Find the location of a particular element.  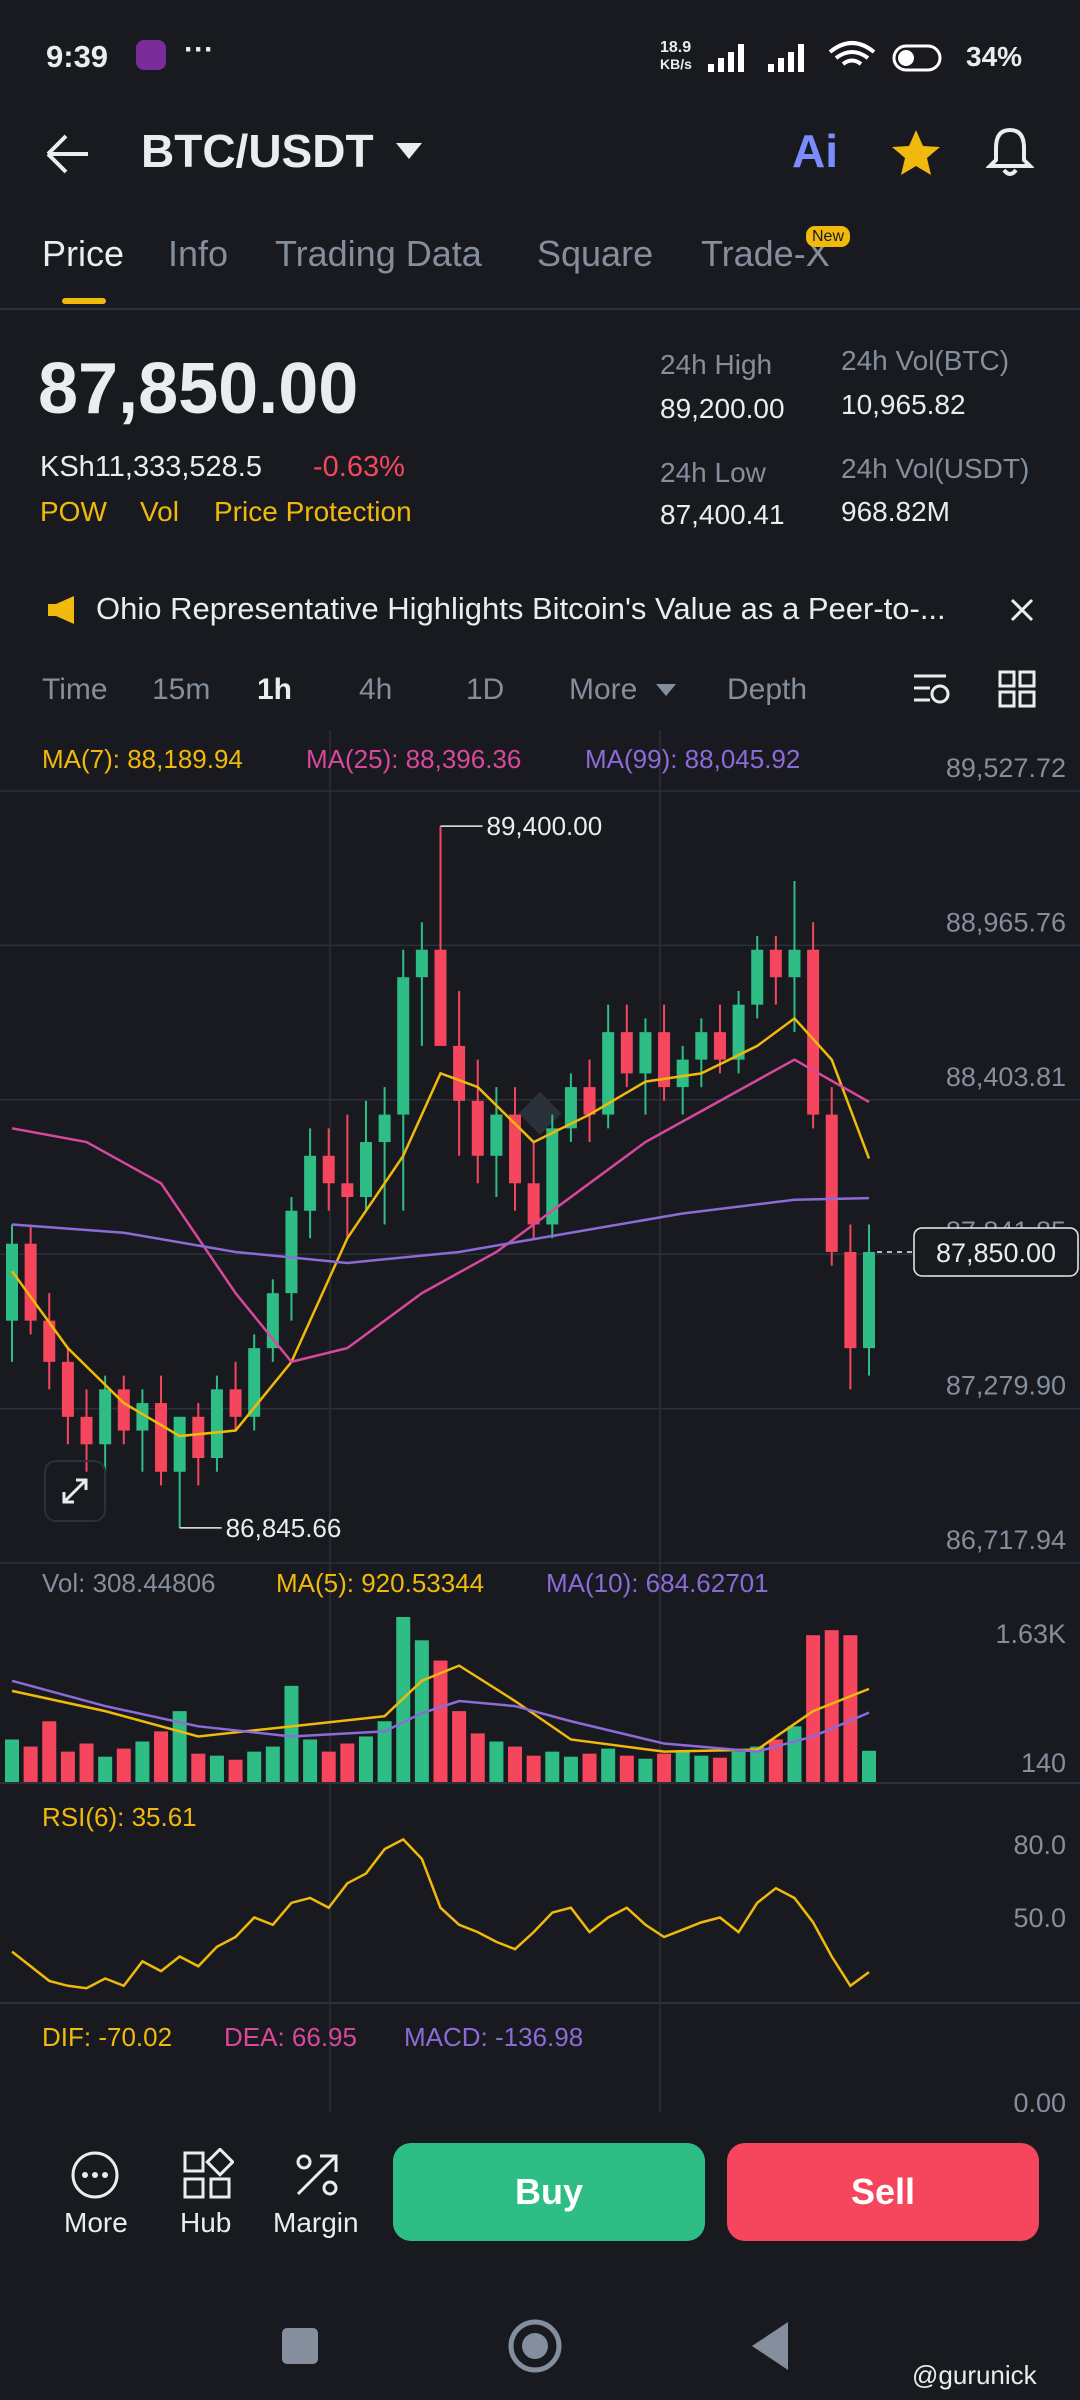

interval: 1h is located at coordinates (275, 689).